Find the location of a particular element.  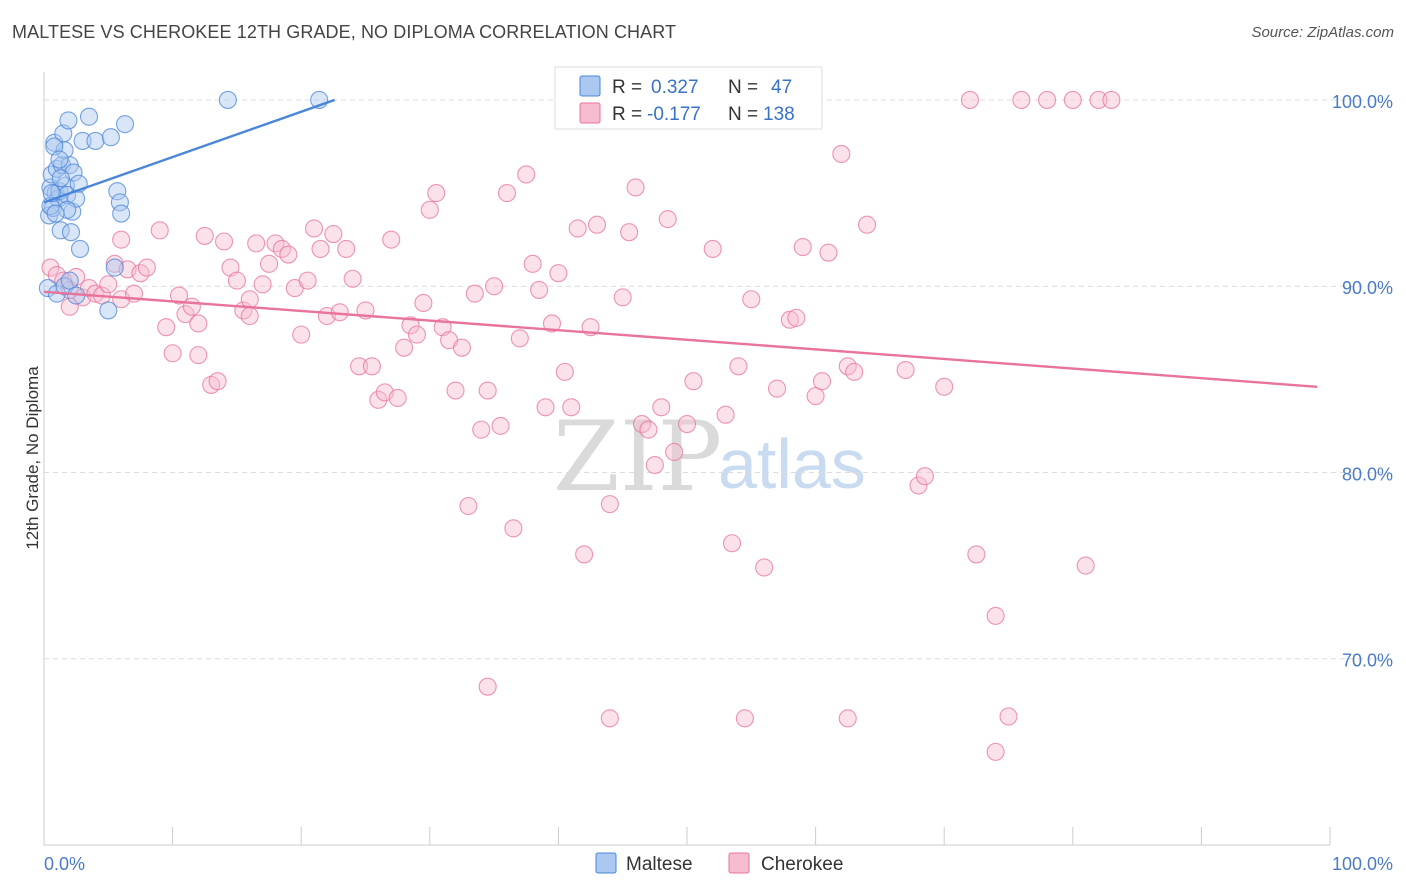

maltese-r-label: R = is located at coordinates (627, 87).